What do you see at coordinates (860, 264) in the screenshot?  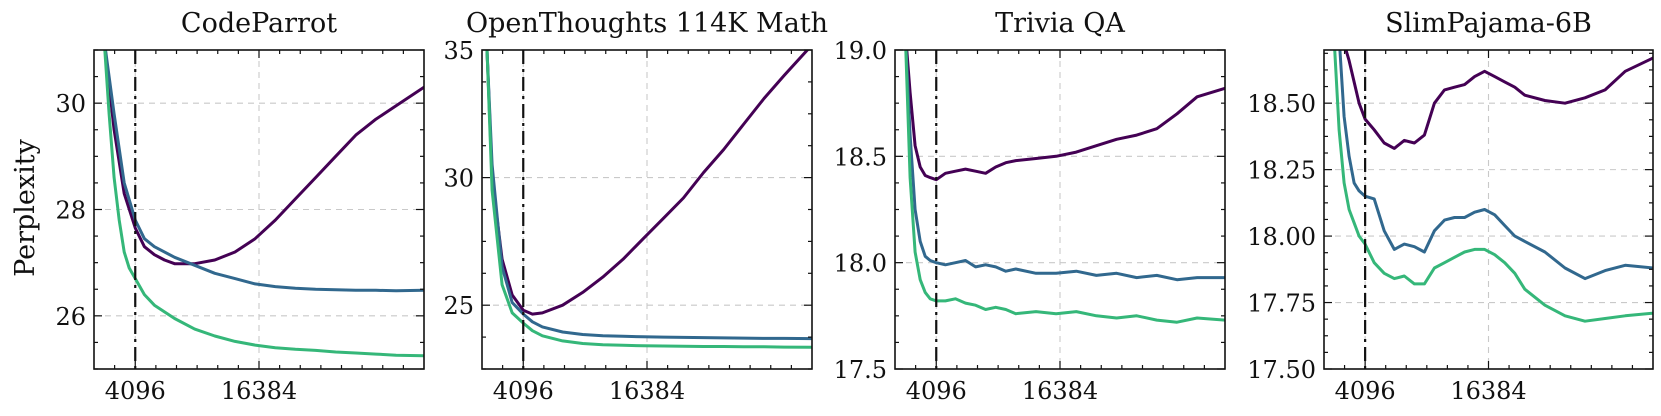 I see `y-tick-label: 18.0` at bounding box center [860, 264].